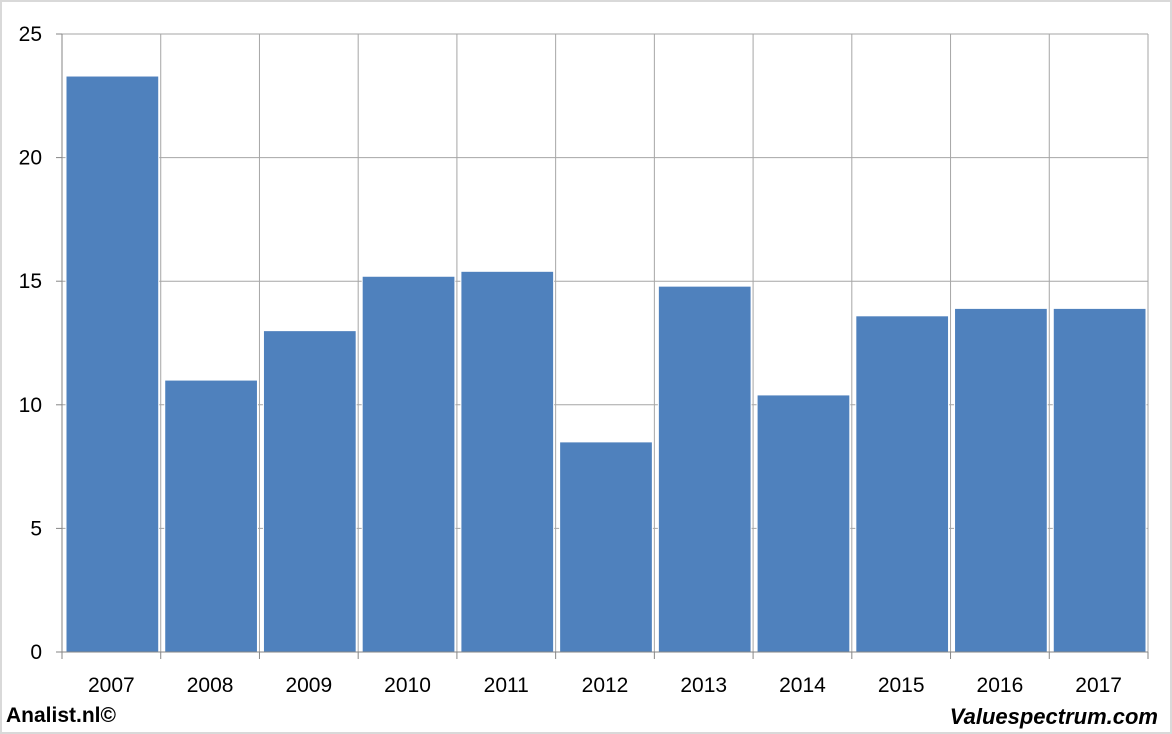 The width and height of the screenshot is (1172, 734). Describe the element at coordinates (1001, 480) in the screenshot. I see `bar-2016` at that location.